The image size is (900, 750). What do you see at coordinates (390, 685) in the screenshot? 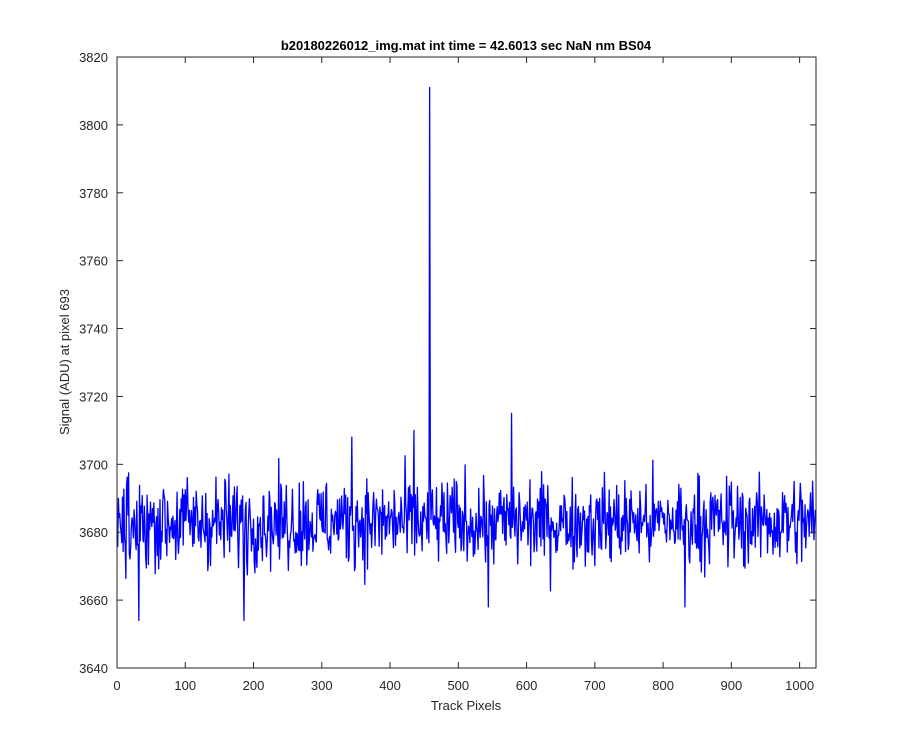
I see `x-tick-label: 400` at bounding box center [390, 685].